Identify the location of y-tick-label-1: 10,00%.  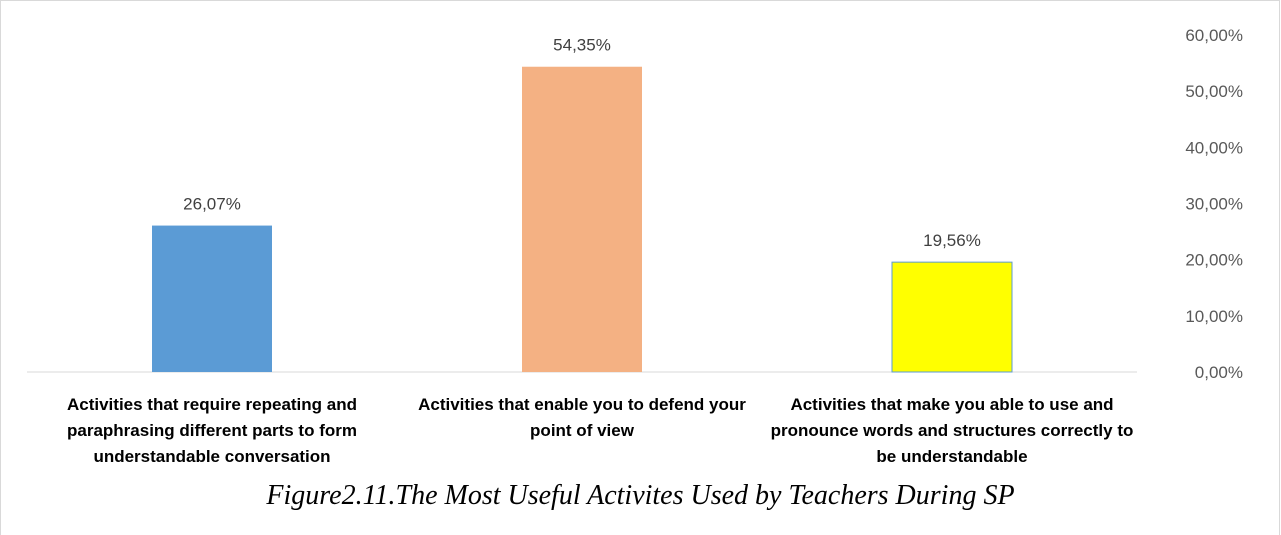
(1214, 316).